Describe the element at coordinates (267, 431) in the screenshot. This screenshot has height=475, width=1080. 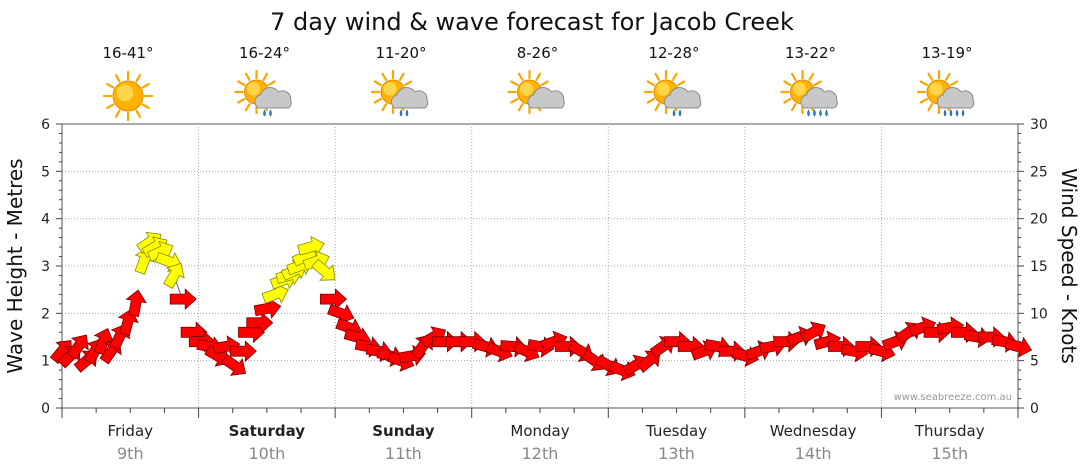
I see `day-name-label: Saturday` at that location.